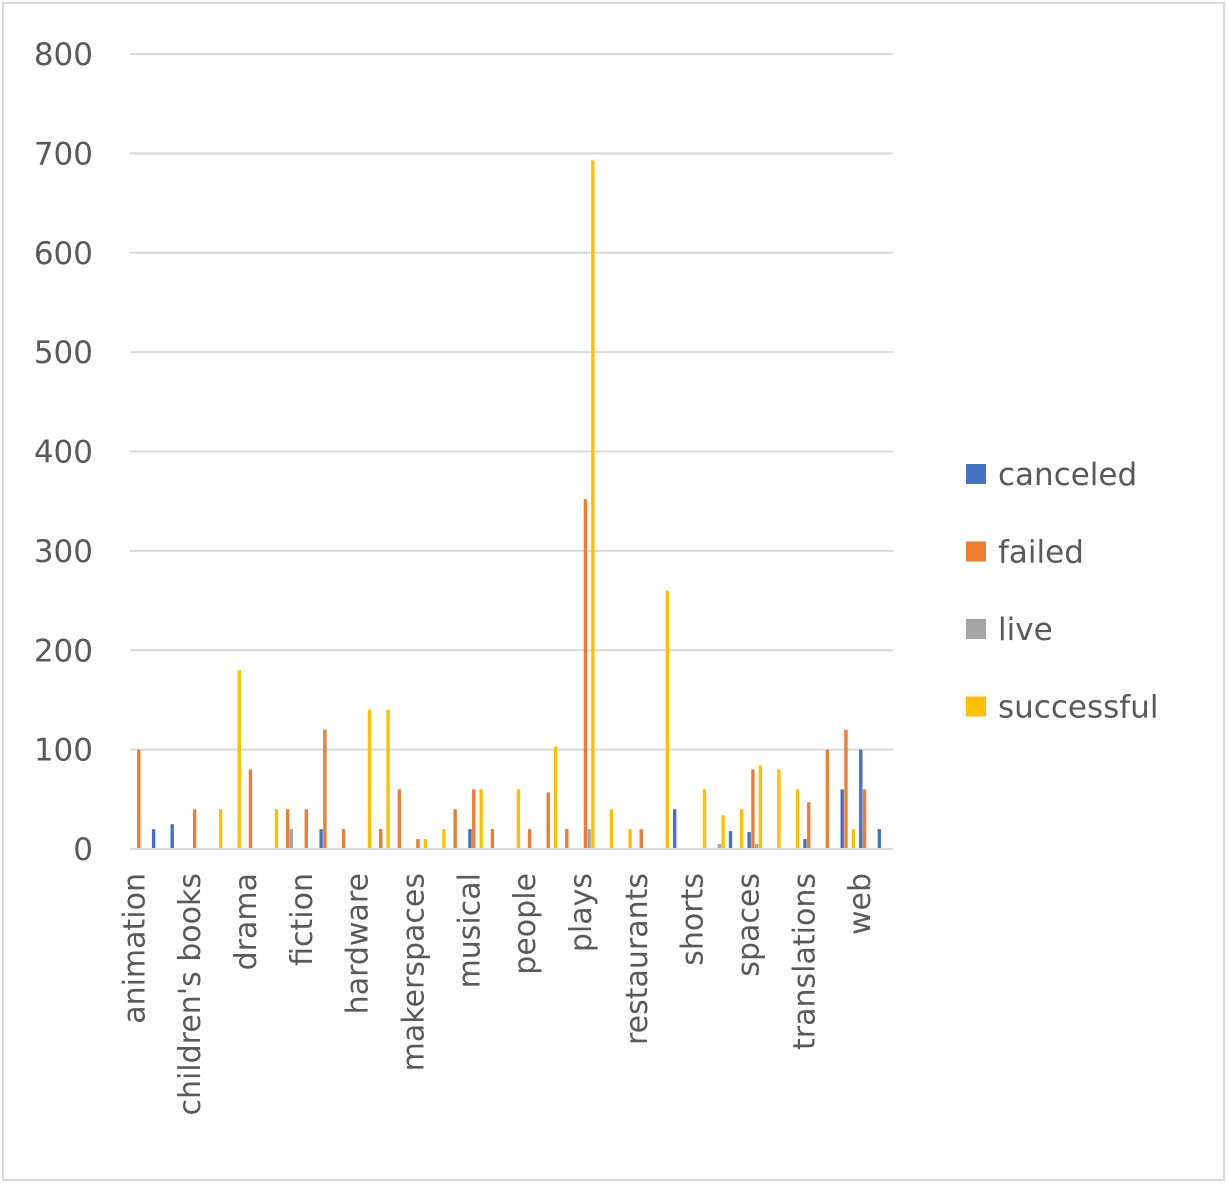 This screenshot has height=1187, width=1228. What do you see at coordinates (63, 154) in the screenshot?
I see `y-tick-label: 700` at bounding box center [63, 154].